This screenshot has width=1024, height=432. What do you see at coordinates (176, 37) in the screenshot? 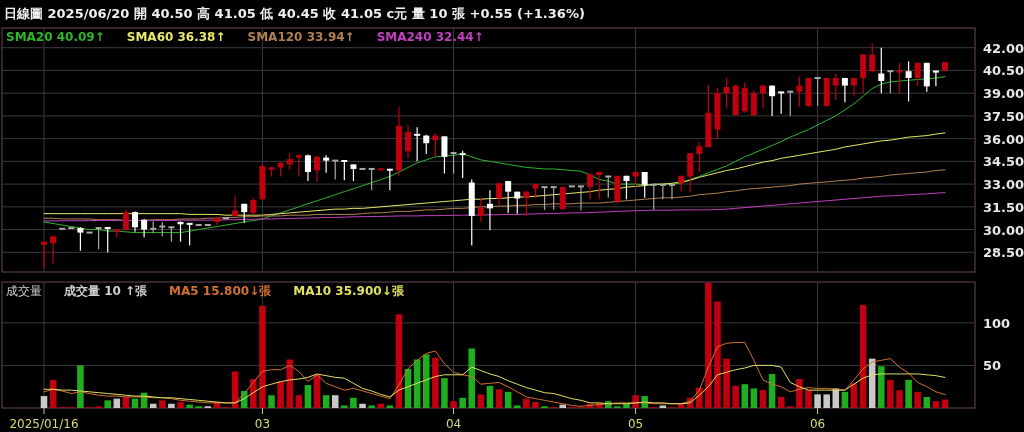
I see `text: SMA60 36.38↑` at bounding box center [176, 37].